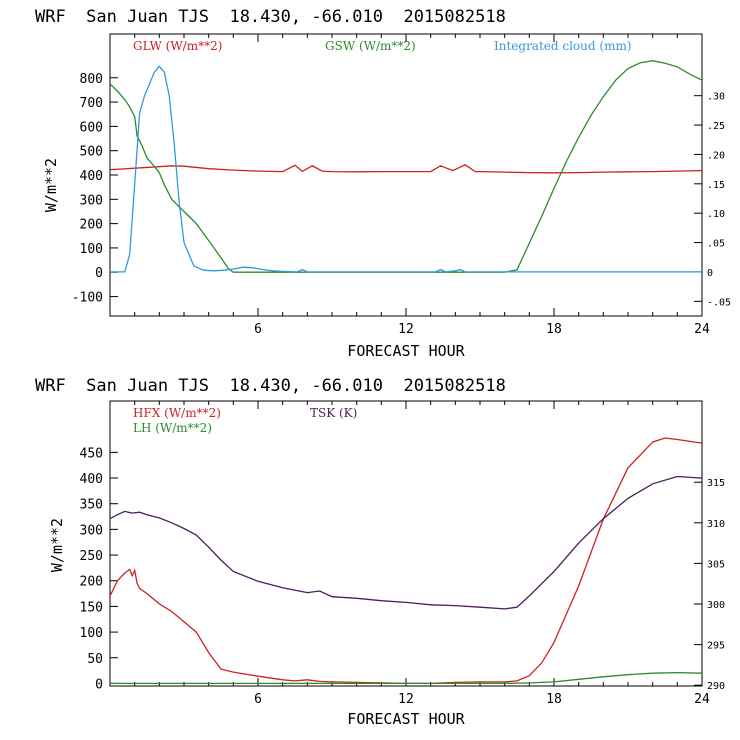  What do you see at coordinates (91, 556) in the screenshot?
I see `y-tick-label: 250` at bounding box center [91, 556].